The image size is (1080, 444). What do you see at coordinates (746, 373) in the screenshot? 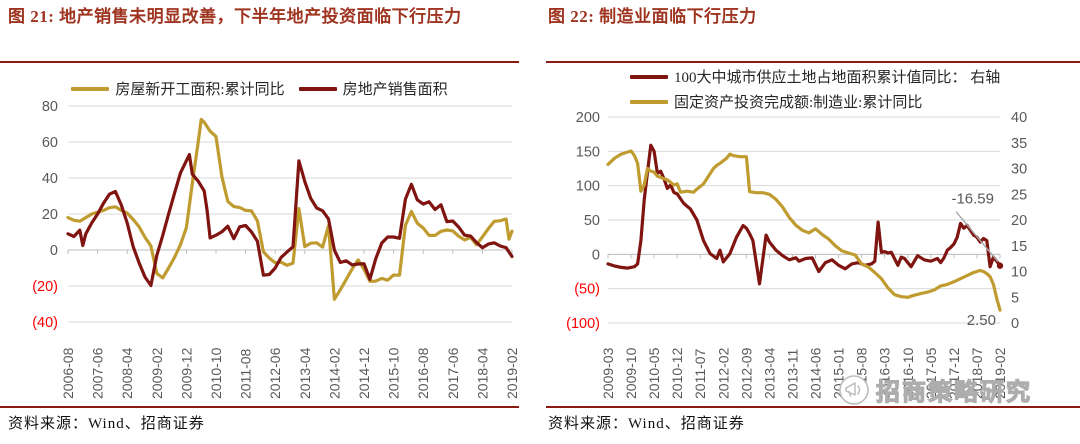
I see `x-axis-label: 2012-09` at bounding box center [746, 373].